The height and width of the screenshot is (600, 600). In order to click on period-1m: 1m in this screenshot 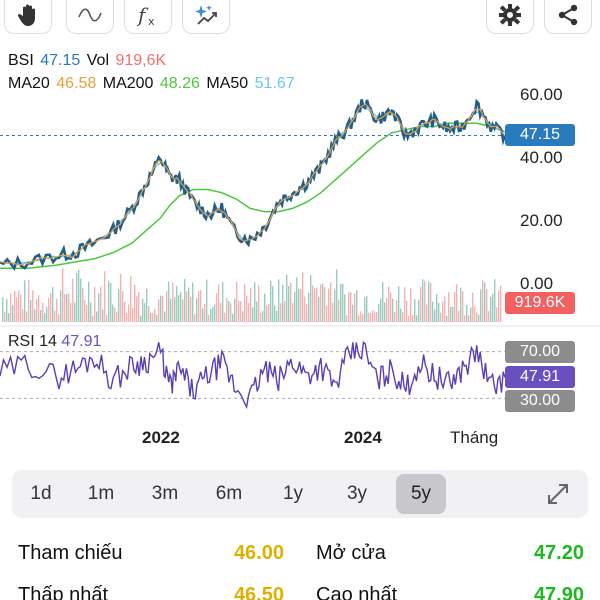, I will do `click(101, 493)`.